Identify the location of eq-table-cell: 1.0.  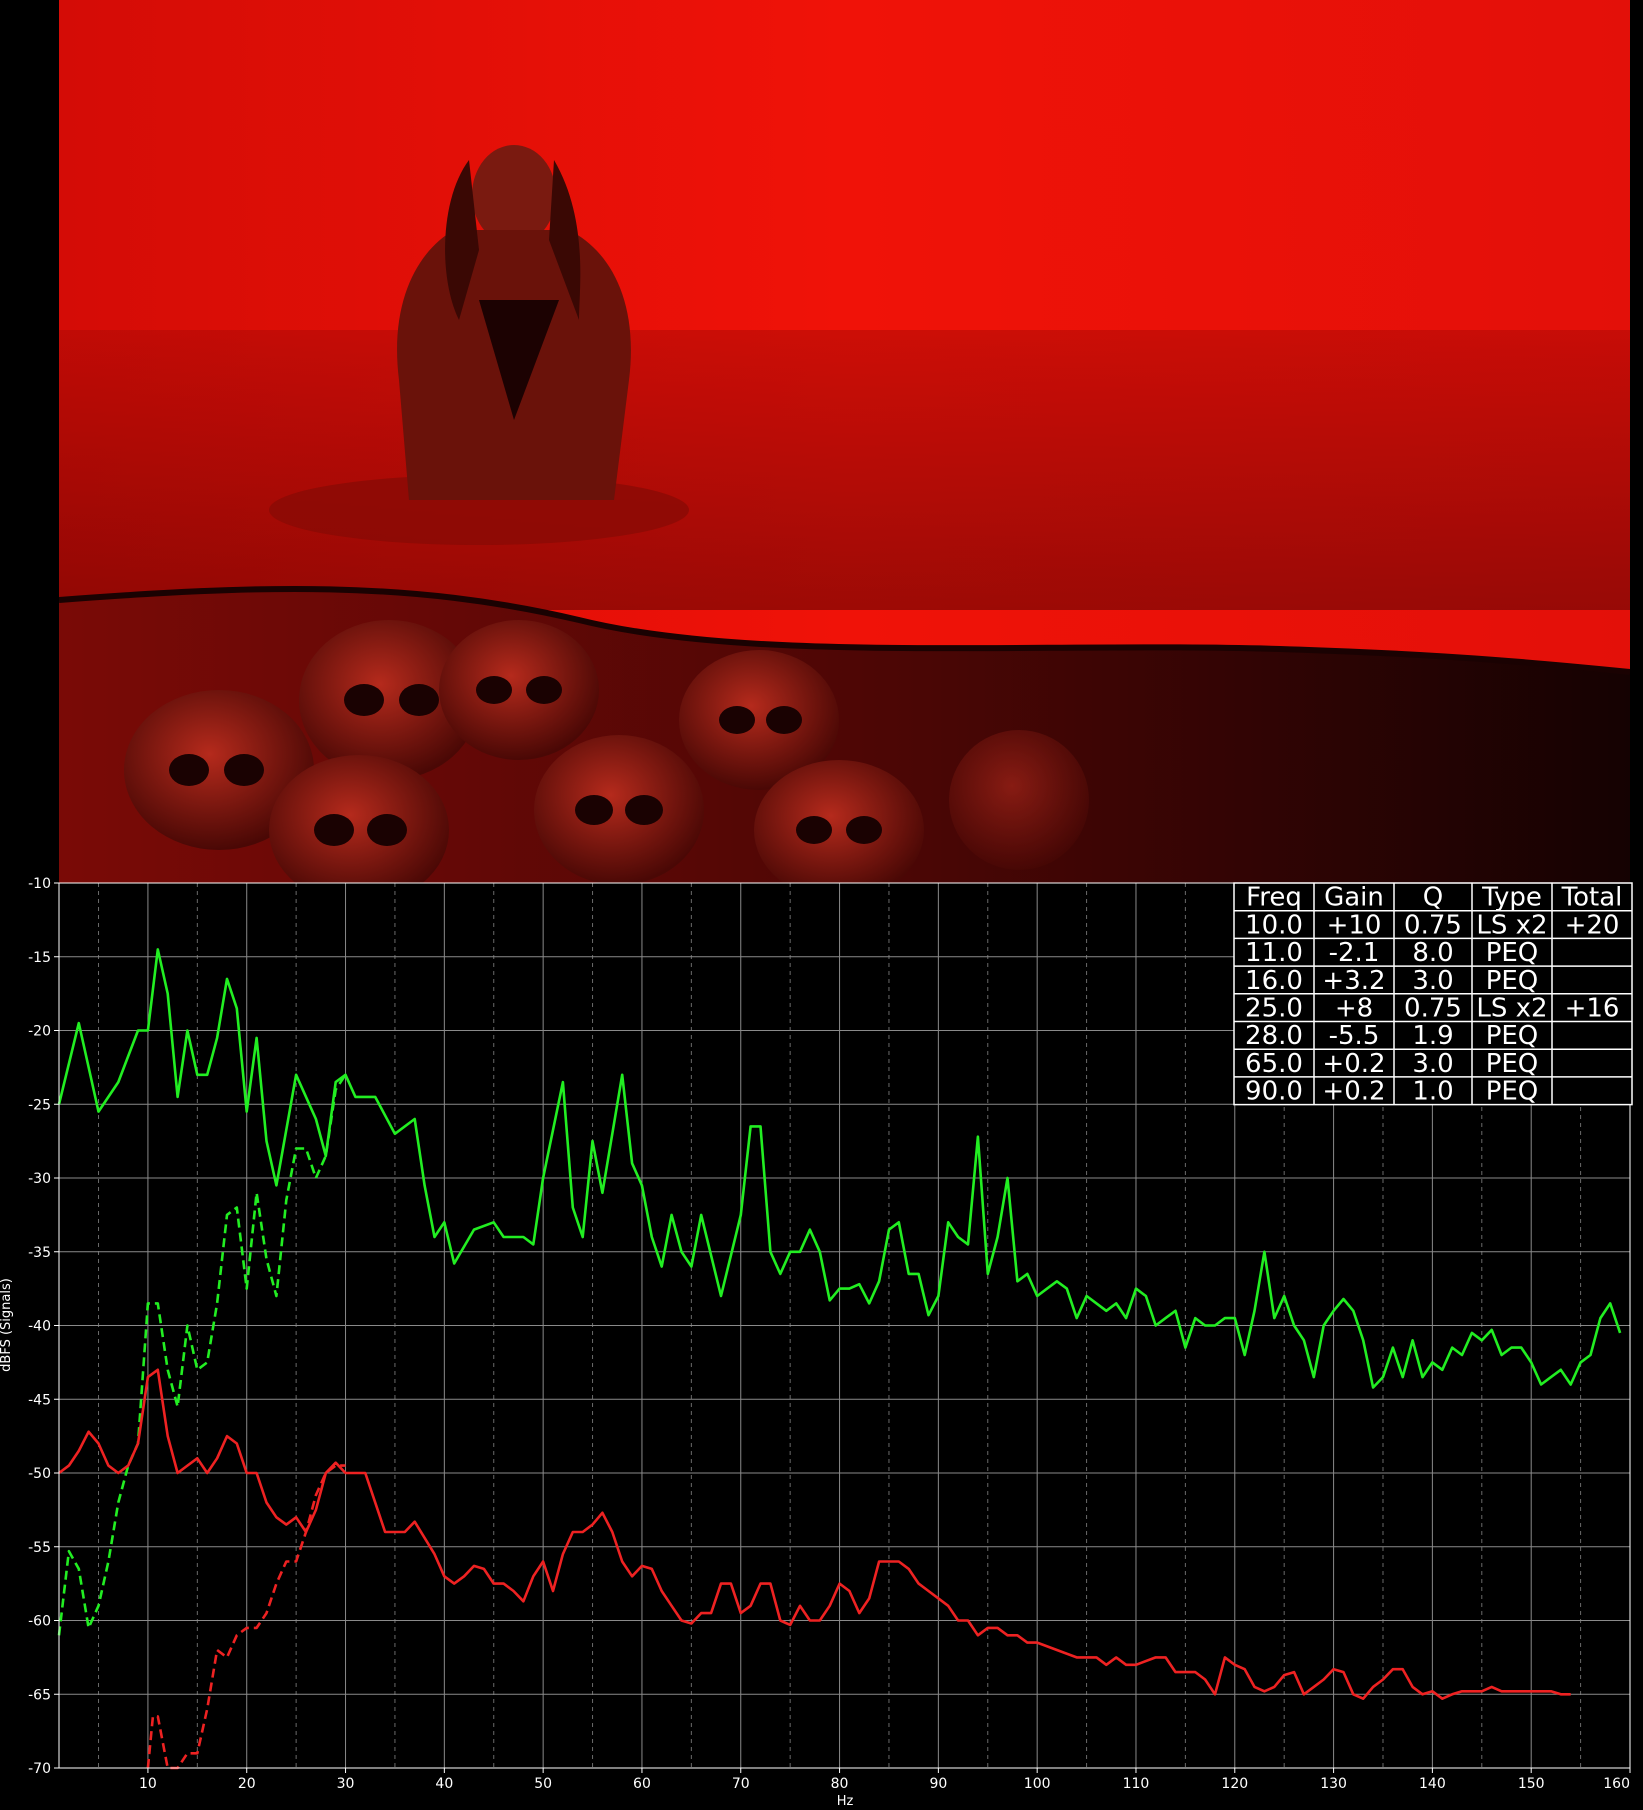
(1432, 1092).